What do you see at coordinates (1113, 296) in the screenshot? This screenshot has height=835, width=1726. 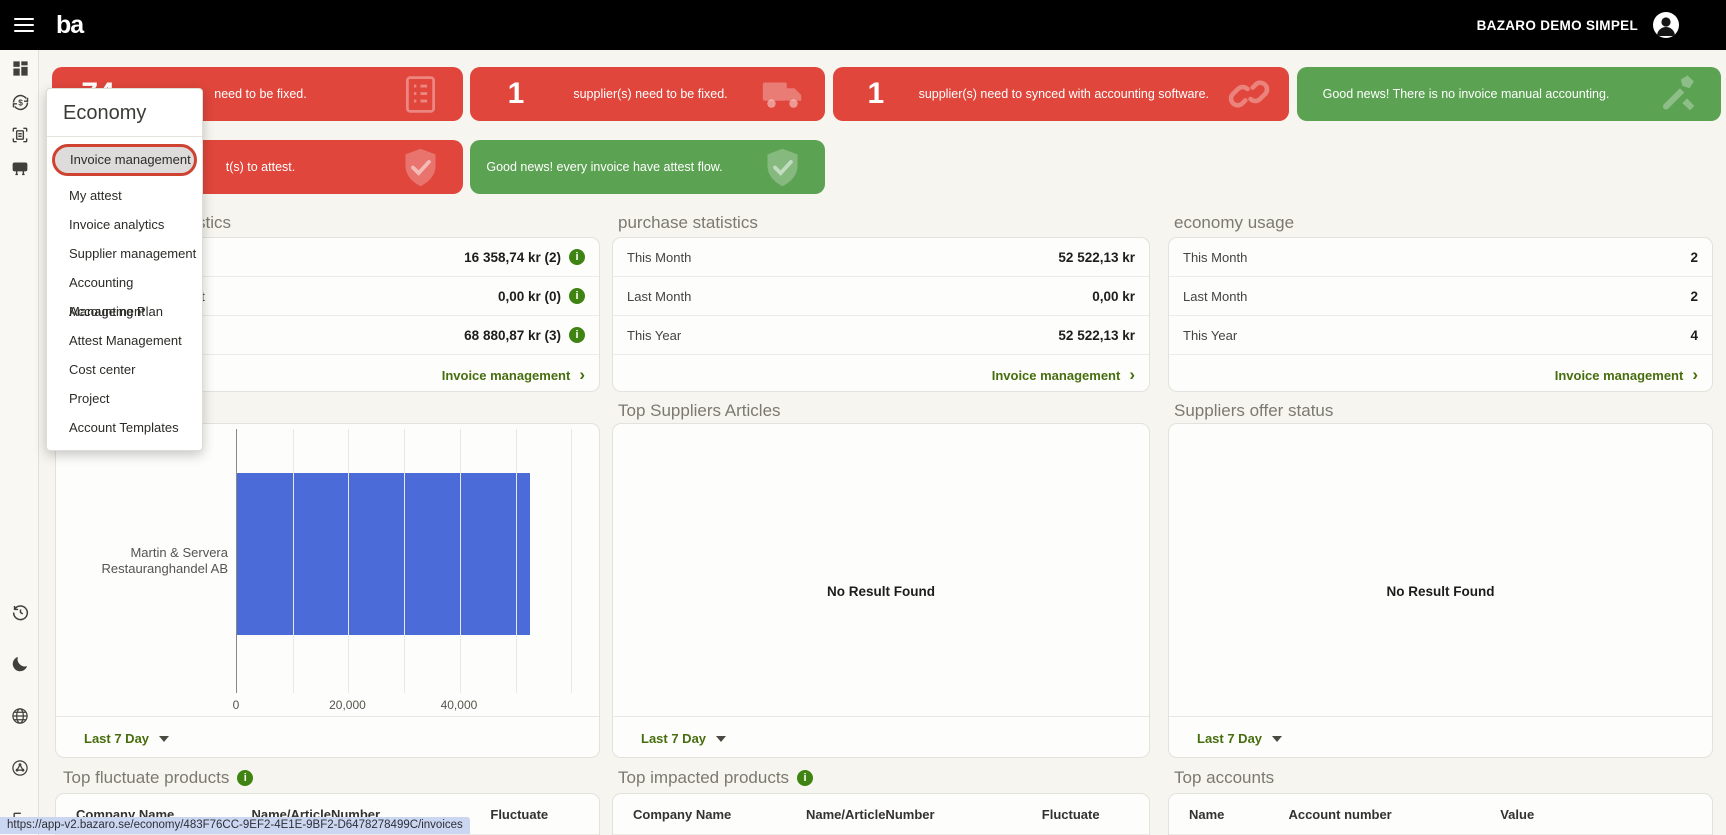 I see `stat-value: 0,00 kr` at bounding box center [1113, 296].